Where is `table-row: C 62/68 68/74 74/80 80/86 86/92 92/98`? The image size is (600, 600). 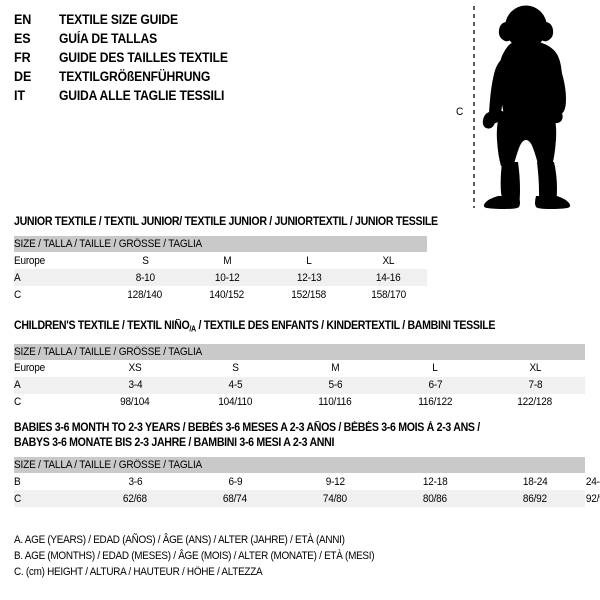 table-row: C 62/68 68/74 74/80 80/86 86/92 92/98 is located at coordinates (307, 498).